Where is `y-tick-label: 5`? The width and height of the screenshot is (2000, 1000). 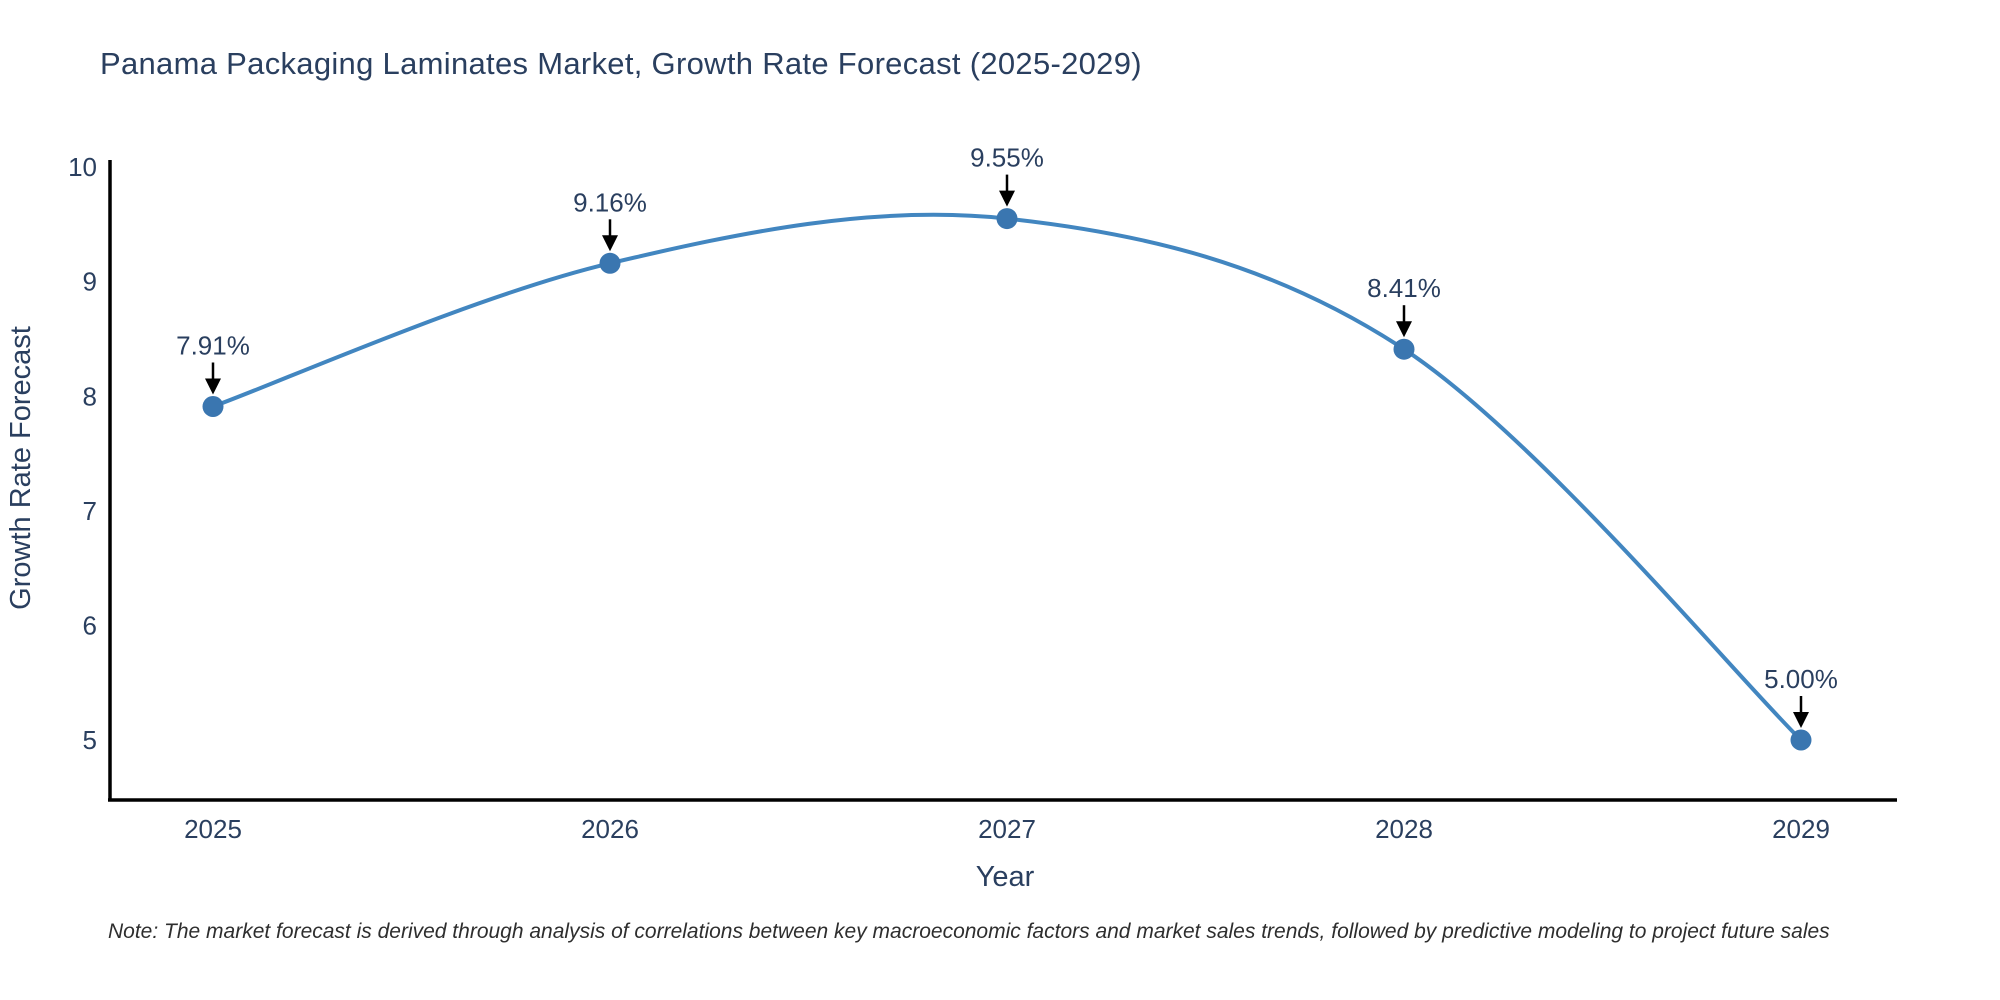
y-tick-label: 5 is located at coordinates (90, 740).